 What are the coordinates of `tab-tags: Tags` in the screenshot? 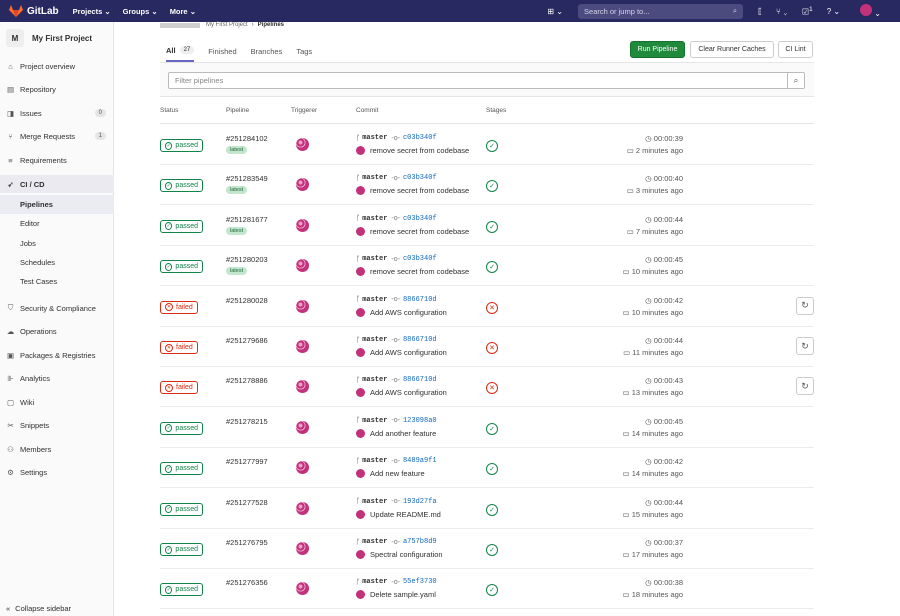 It's located at (304, 51).